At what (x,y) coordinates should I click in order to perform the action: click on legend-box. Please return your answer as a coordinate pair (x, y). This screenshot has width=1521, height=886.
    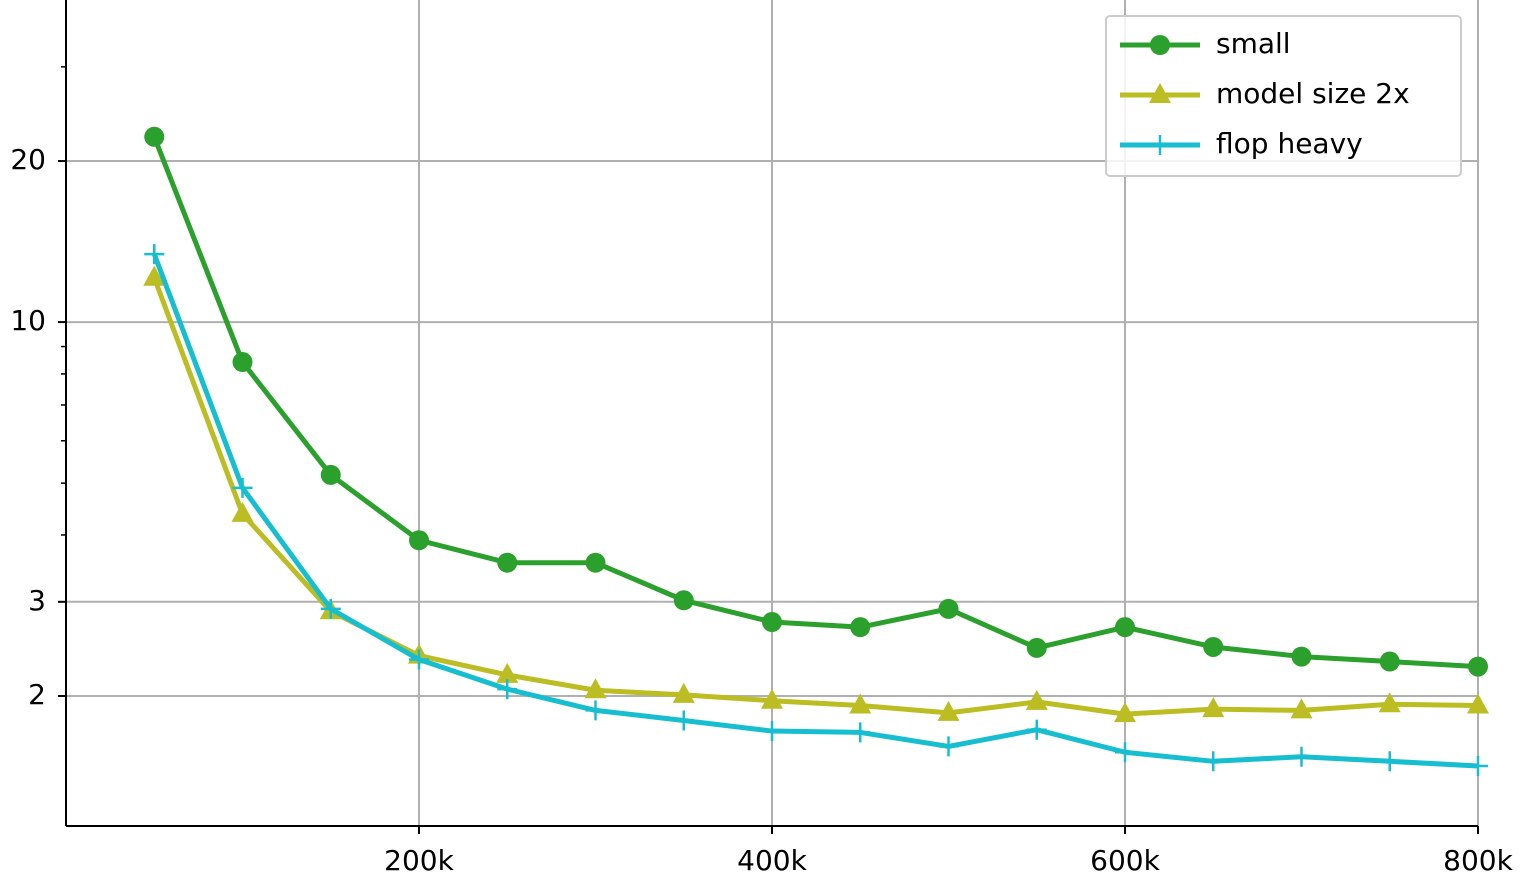
    Looking at the image, I should click on (1283, 96).